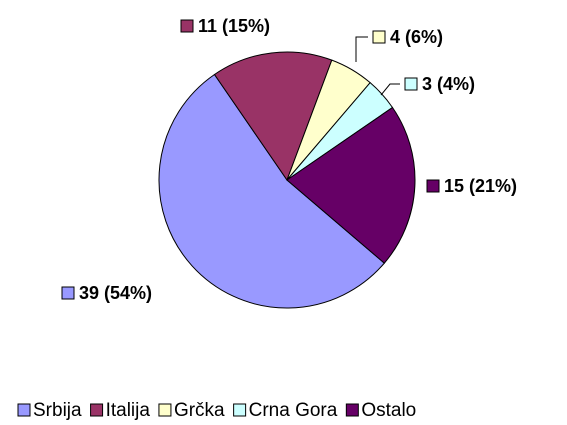 Image resolution: width=567 pixels, height=425 pixels. I want to click on legend-label: Ostalo, so click(388, 410).